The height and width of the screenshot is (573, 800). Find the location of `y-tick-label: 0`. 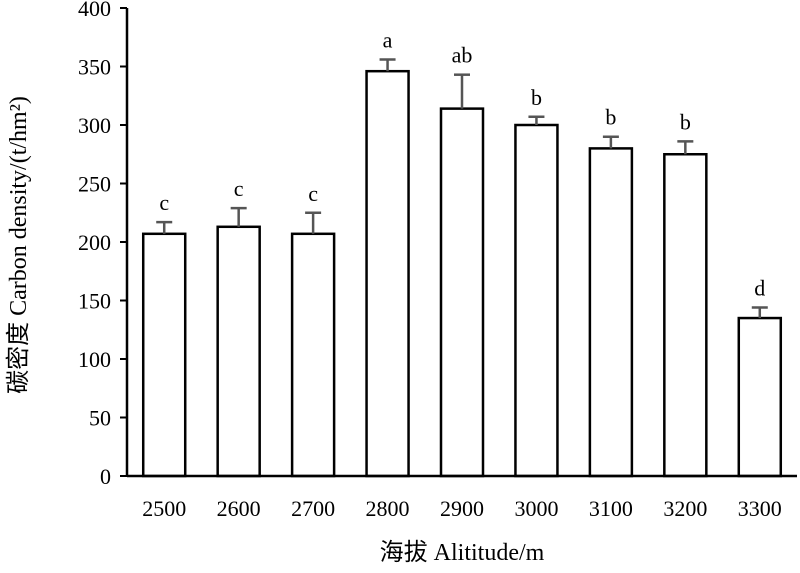

y-tick-label: 0 is located at coordinates (105, 476).